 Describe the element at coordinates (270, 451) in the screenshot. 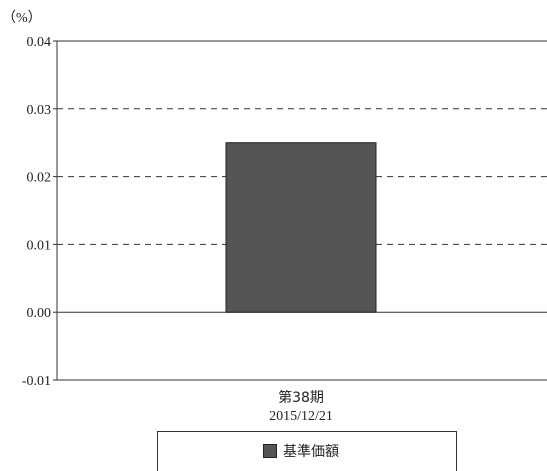

I see `legend-swatch-icon` at that location.